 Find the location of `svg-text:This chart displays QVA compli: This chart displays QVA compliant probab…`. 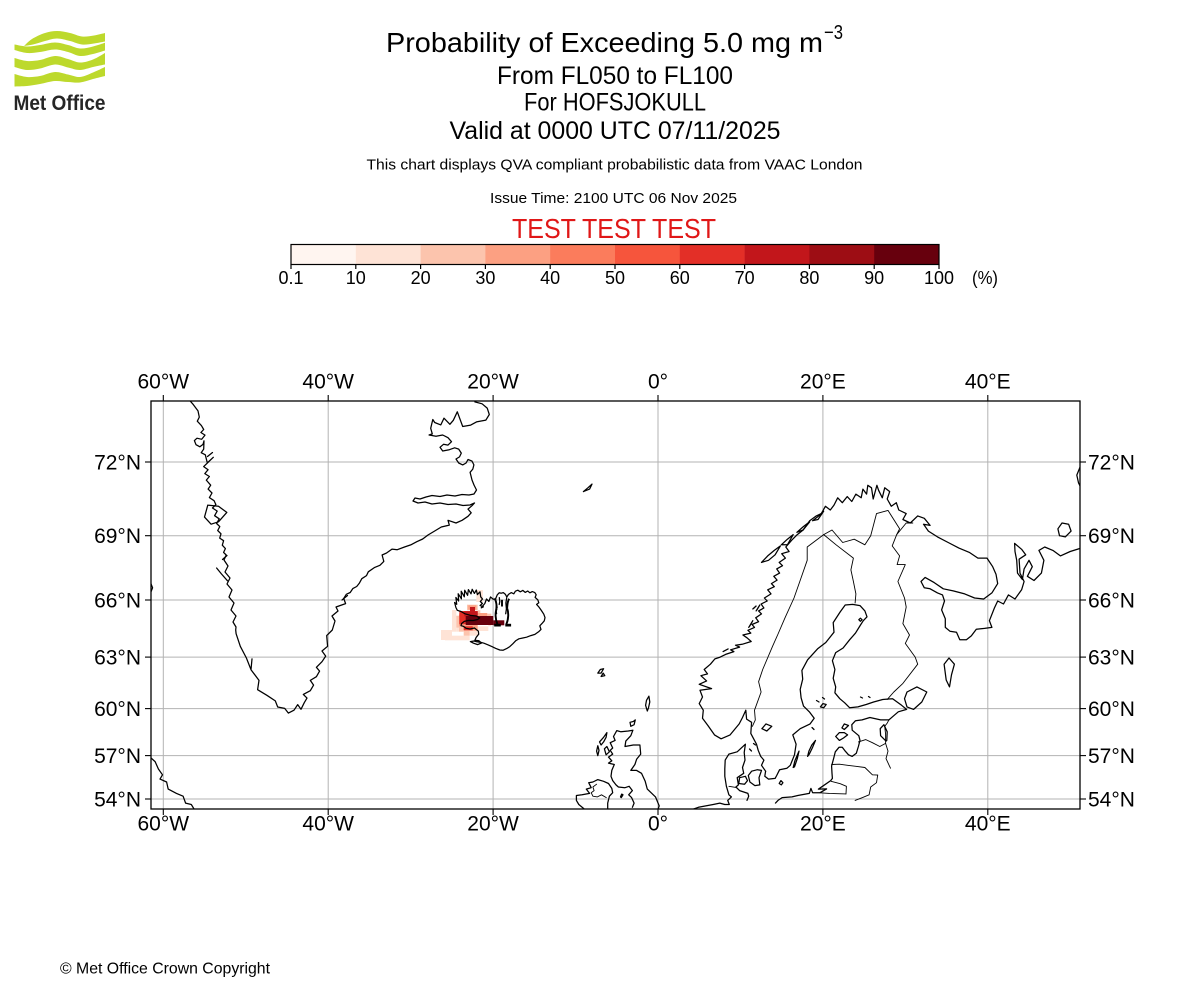

svg-text:This chart displays QVA compli: This chart displays QVA compliant probab… is located at coordinates (615, 166).